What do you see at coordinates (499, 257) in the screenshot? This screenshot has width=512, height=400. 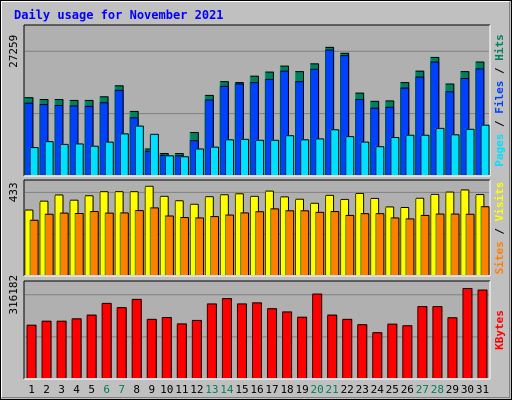 I see `legend-entry-sites: Sites` at bounding box center [499, 257].